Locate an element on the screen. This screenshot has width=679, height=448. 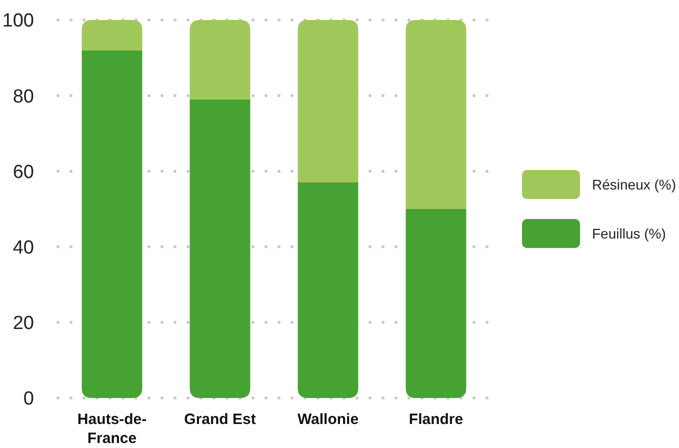
y-tick-label: 40 is located at coordinates (23, 247).